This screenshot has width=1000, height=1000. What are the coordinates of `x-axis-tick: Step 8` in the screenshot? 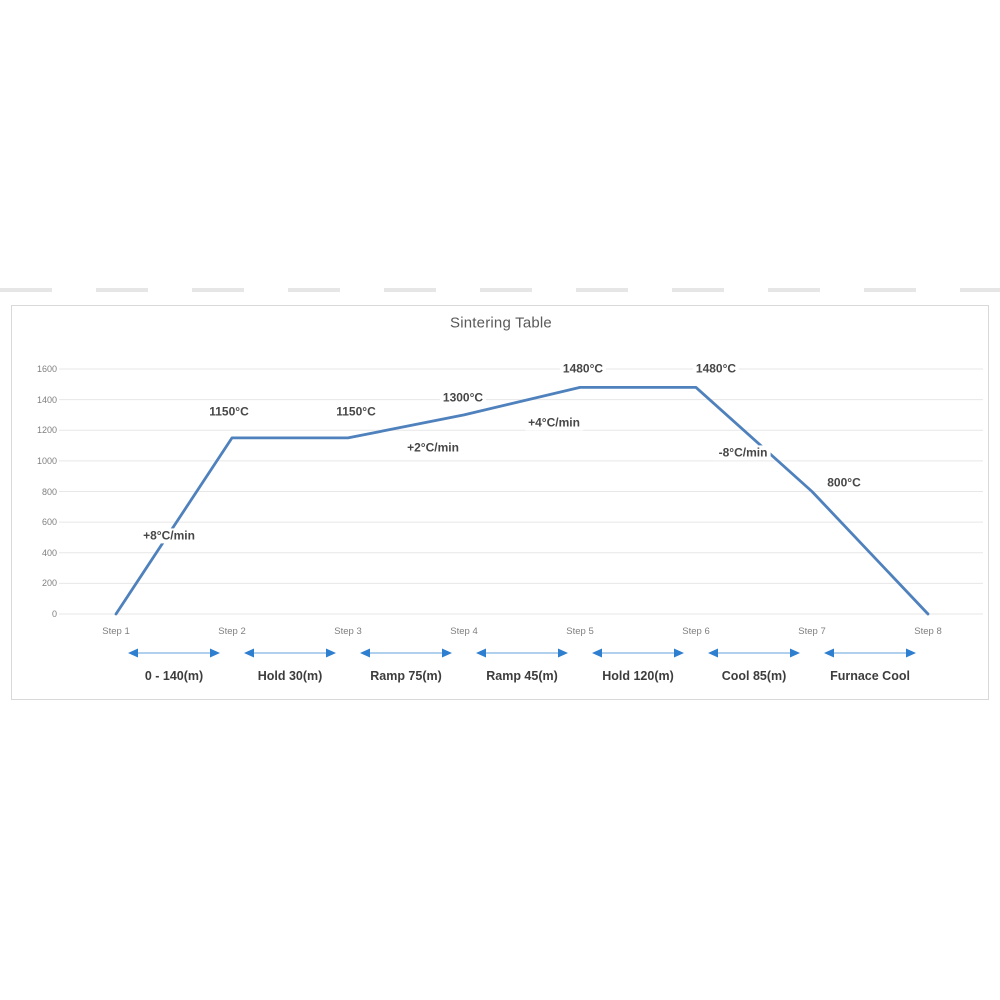 It's located at (928, 631).